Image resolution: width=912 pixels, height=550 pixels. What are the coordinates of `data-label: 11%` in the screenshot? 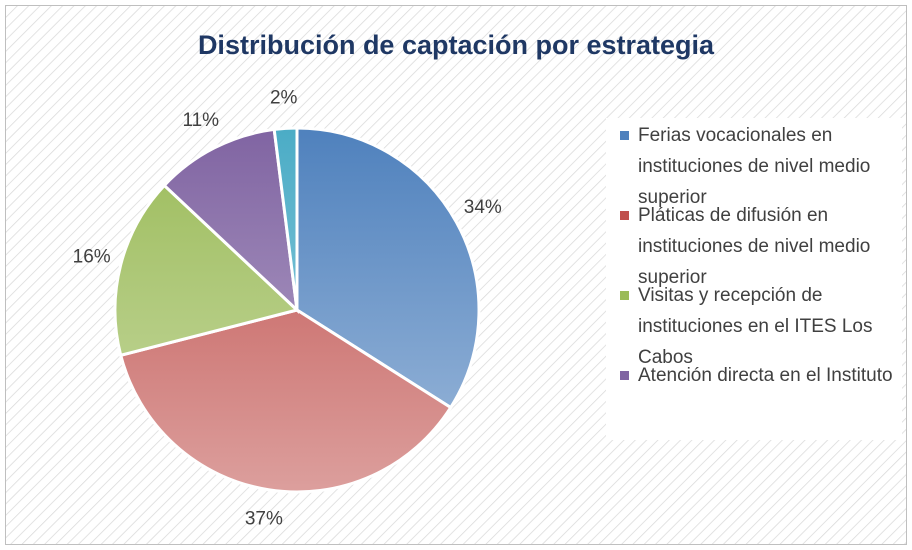 It's located at (200, 120).